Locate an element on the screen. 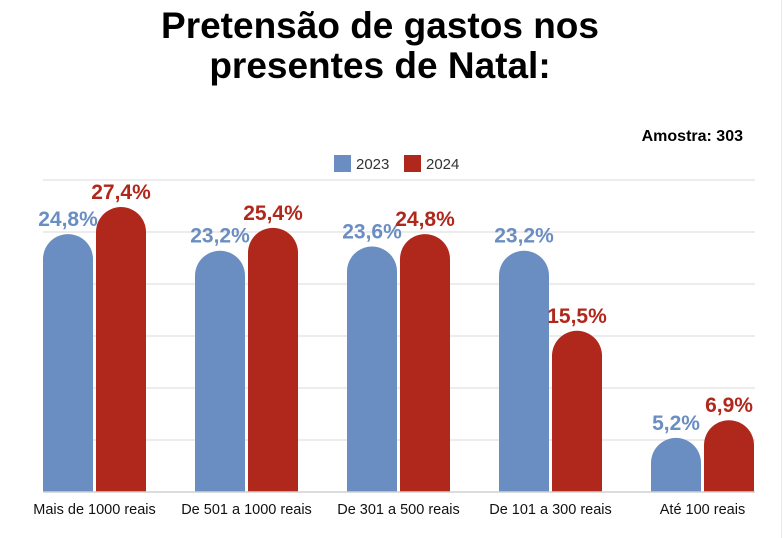 This screenshot has width=784, height=538. data-label-2023: 23,6% is located at coordinates (372, 232).